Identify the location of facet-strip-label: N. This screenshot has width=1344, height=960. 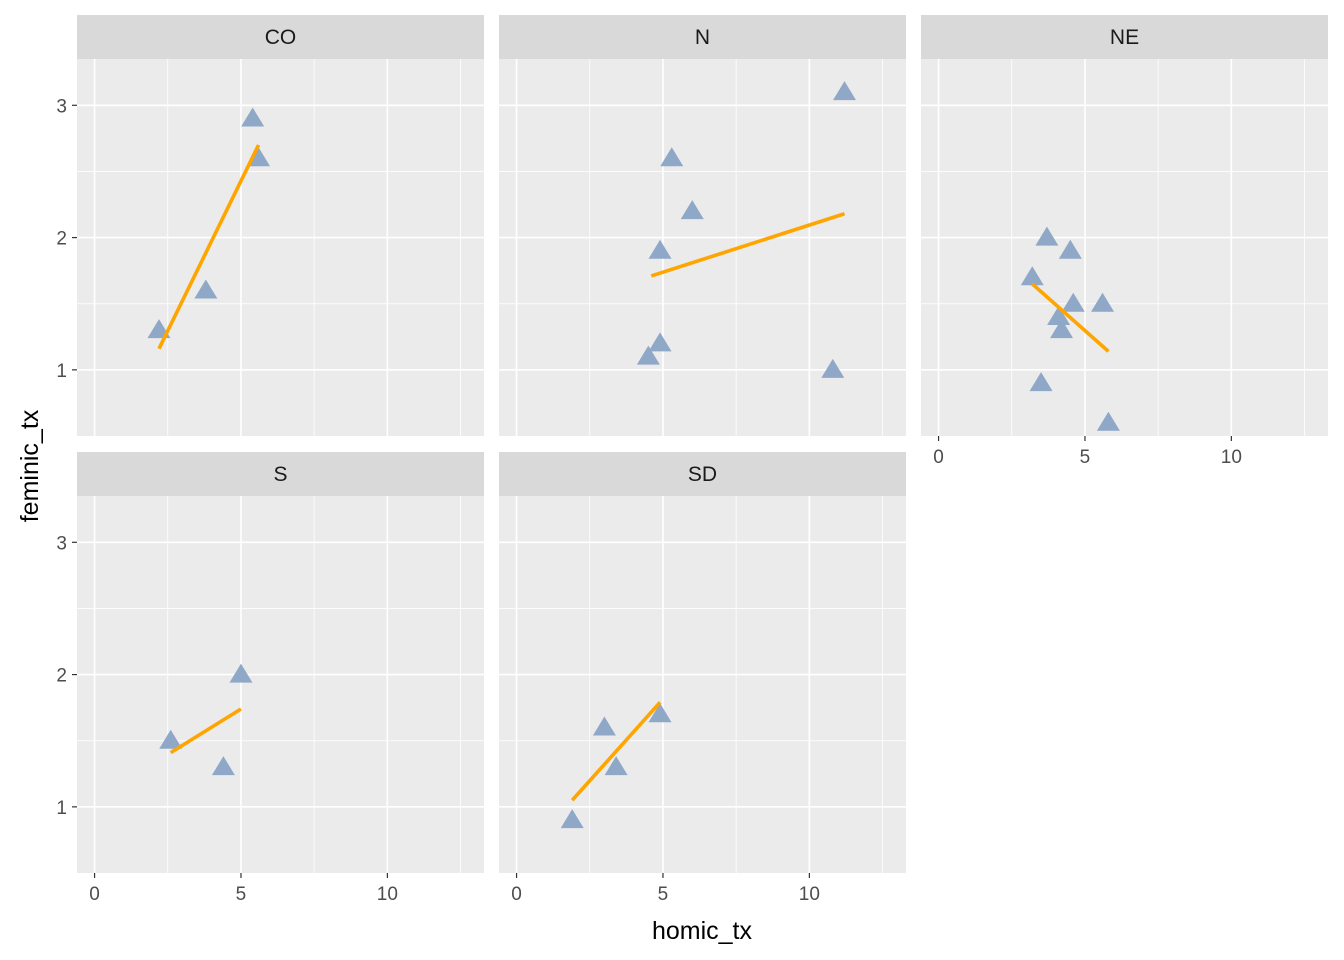
(702, 37).